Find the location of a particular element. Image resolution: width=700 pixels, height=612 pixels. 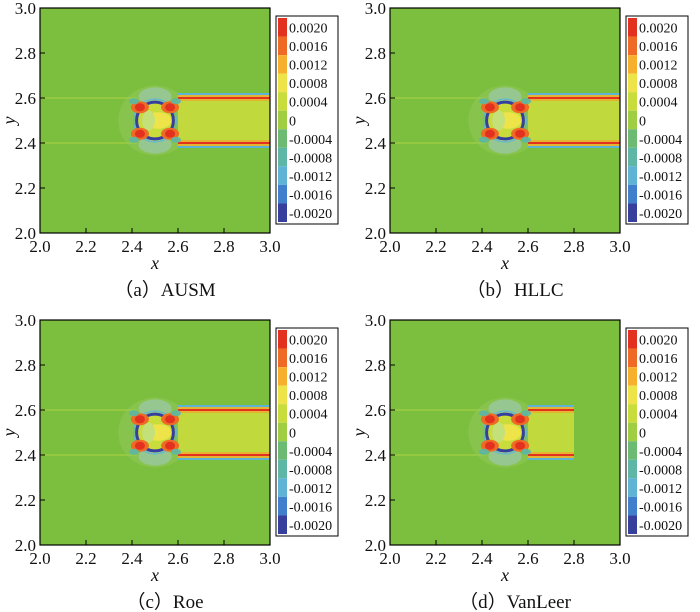

colorbar-label: 0.0008 is located at coordinates (308, 84).